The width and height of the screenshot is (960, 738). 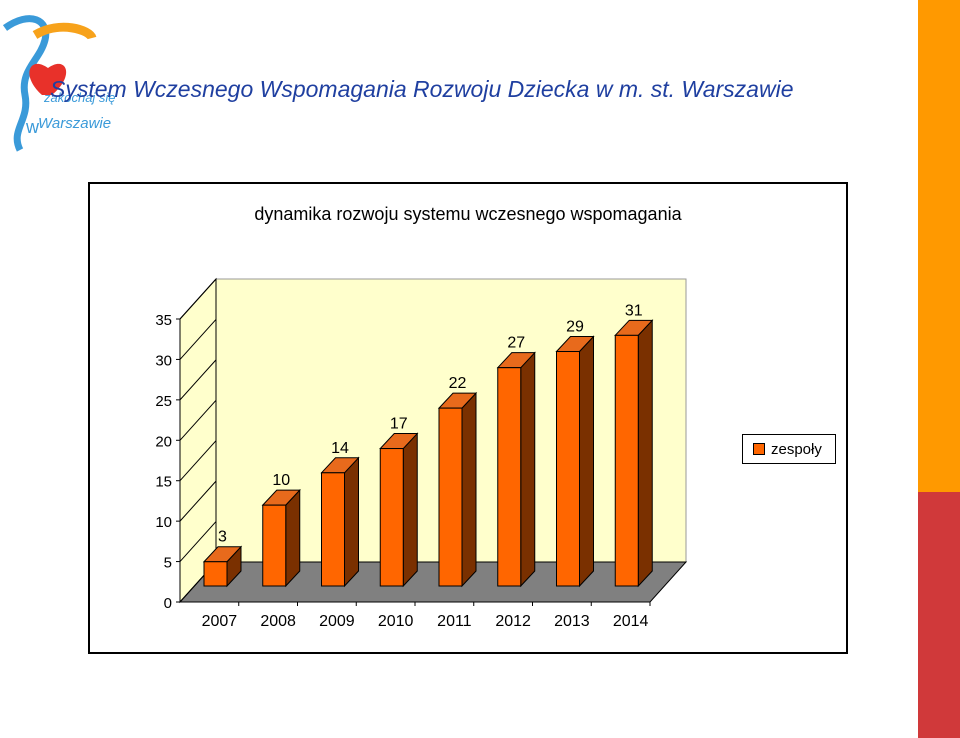 I want to click on logo-heart, so click(x=48, y=79).